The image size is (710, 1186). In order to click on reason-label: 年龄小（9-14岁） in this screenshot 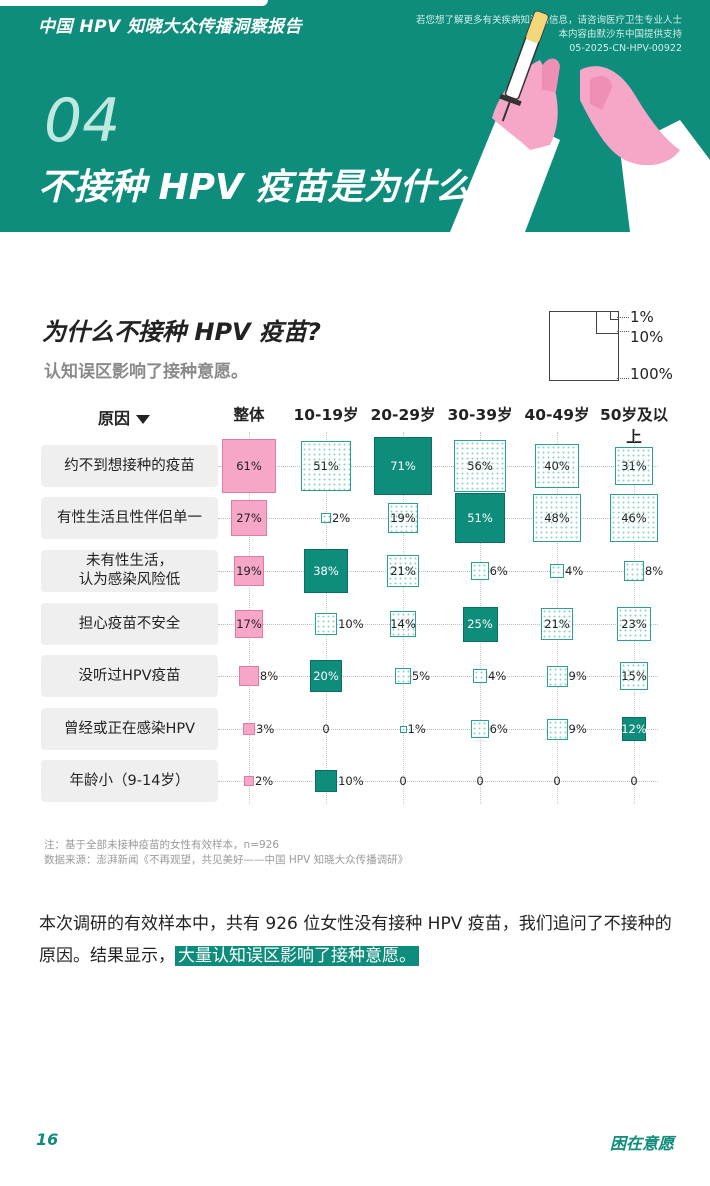, I will do `click(129, 781)`.